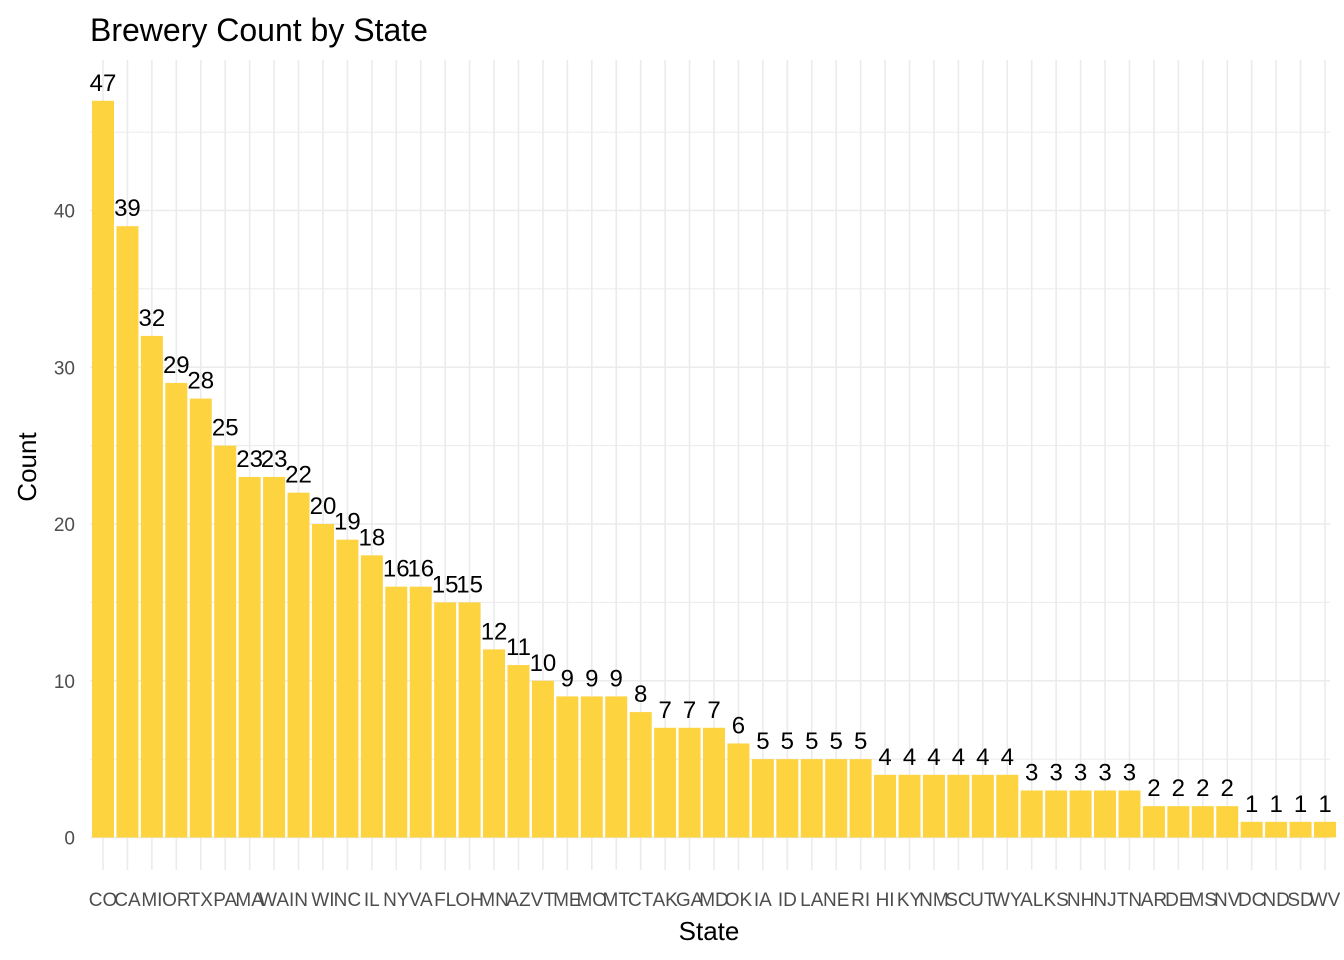 This screenshot has height=960, width=1344. What do you see at coordinates (103, 469) in the screenshot?
I see `bar-co` at bounding box center [103, 469].